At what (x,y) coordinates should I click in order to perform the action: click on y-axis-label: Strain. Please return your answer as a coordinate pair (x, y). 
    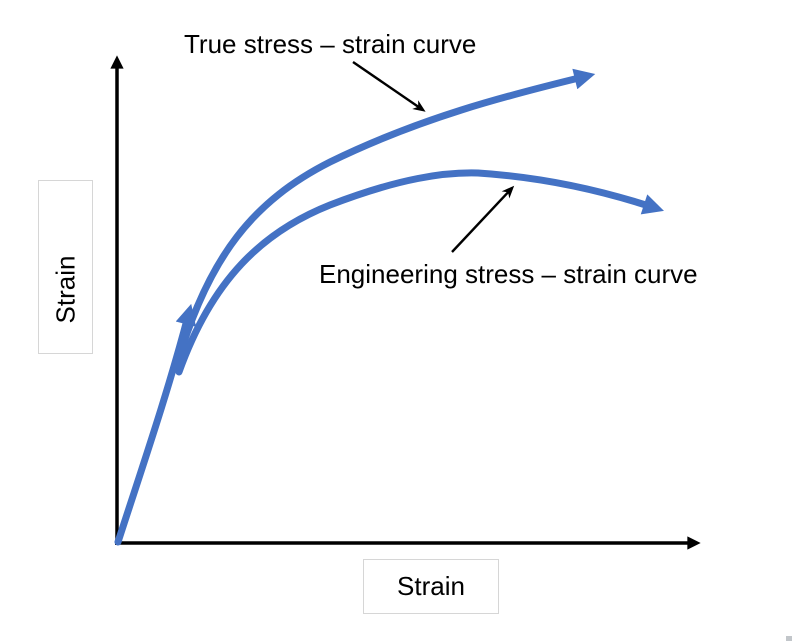
    Looking at the image, I should click on (65, 289).